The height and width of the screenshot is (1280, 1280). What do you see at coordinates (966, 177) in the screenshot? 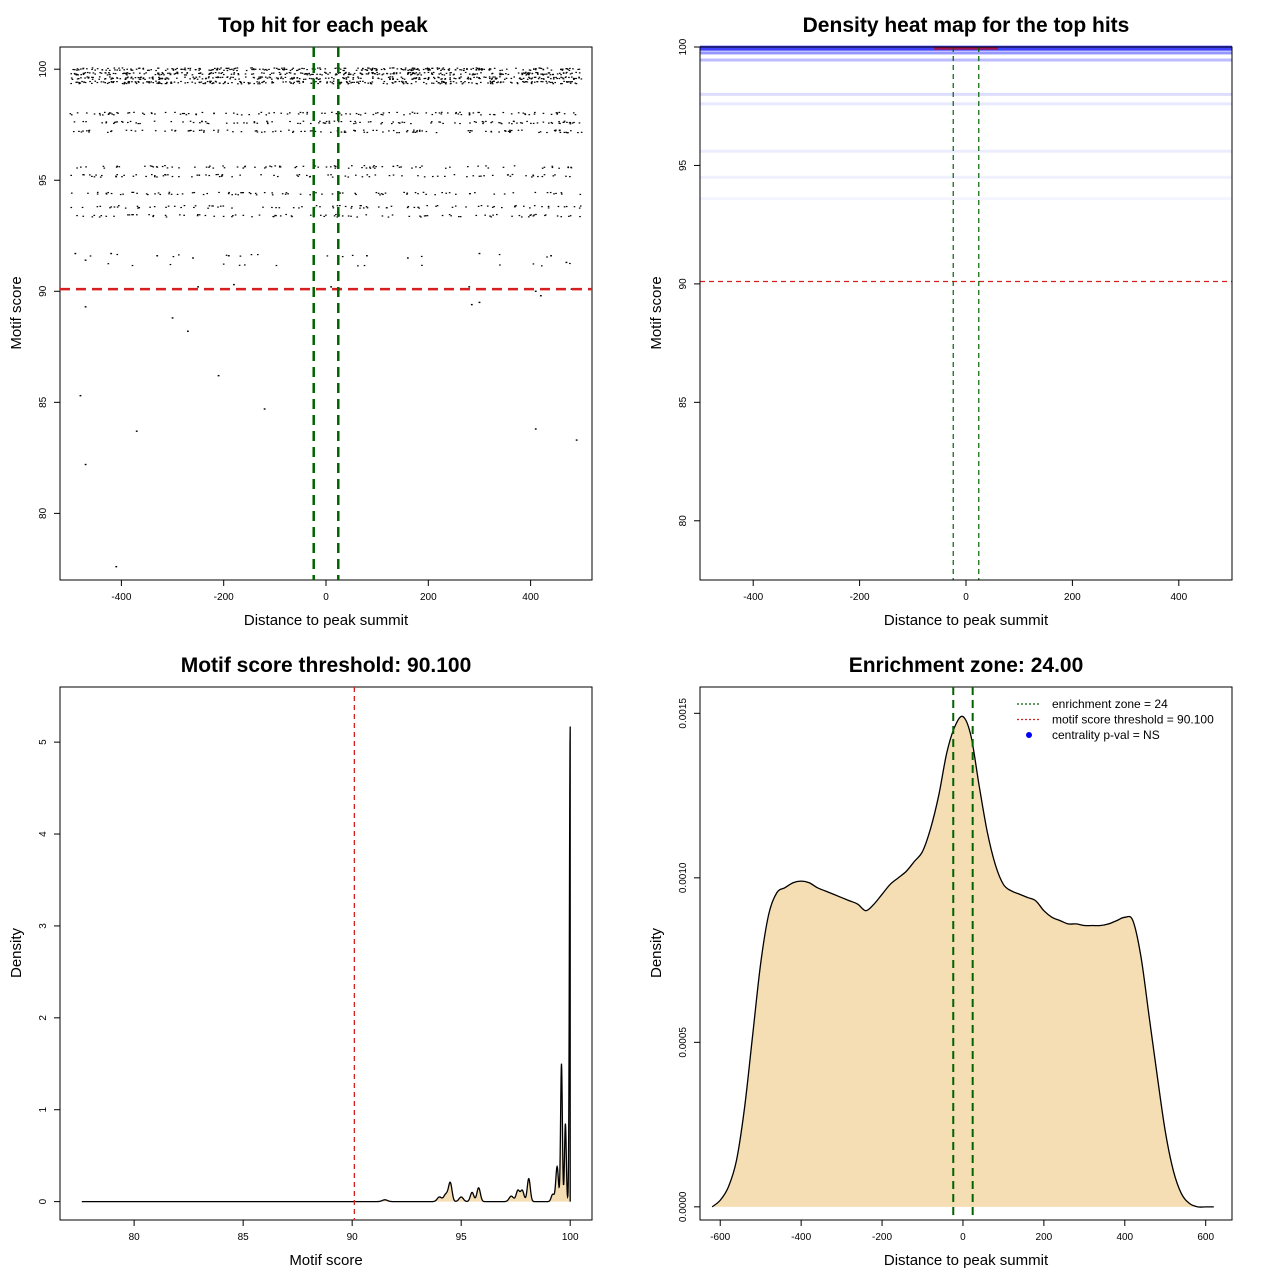
I see `heat-band` at bounding box center [966, 177].